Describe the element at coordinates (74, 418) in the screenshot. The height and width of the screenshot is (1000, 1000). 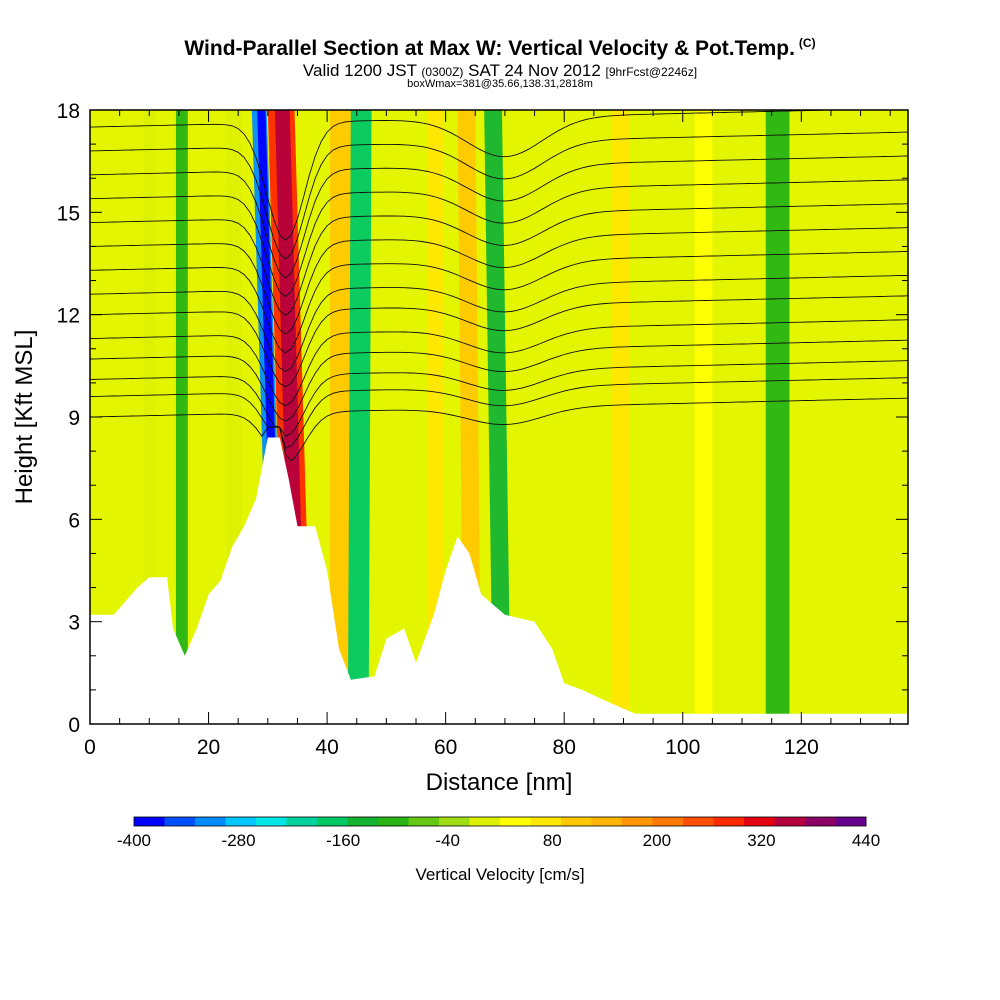
I see `y-tick-label: 9` at that location.